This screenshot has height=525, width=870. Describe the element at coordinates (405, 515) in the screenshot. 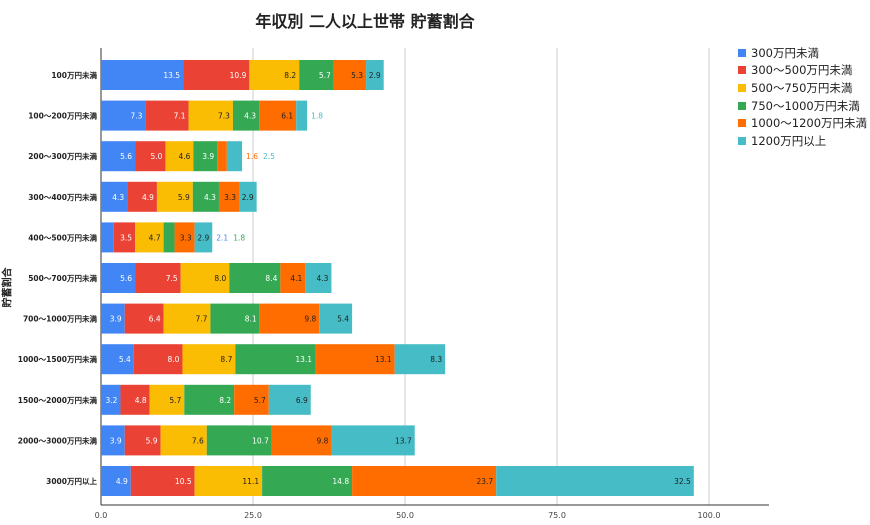

I see `x-tick-label: 50.0` at that location.